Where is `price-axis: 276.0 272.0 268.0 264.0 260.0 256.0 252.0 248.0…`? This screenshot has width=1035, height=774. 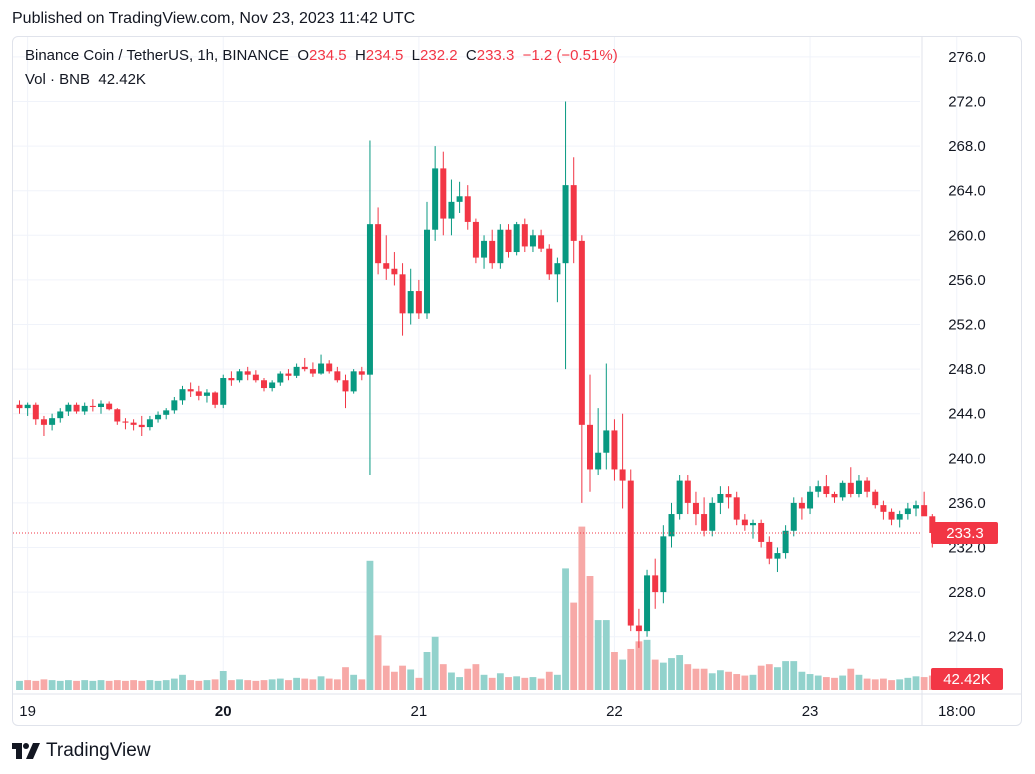
price-axis: 276.0 272.0 268.0 264.0 260.0 256.0 252.0 248.0… is located at coordinates (967, 347).